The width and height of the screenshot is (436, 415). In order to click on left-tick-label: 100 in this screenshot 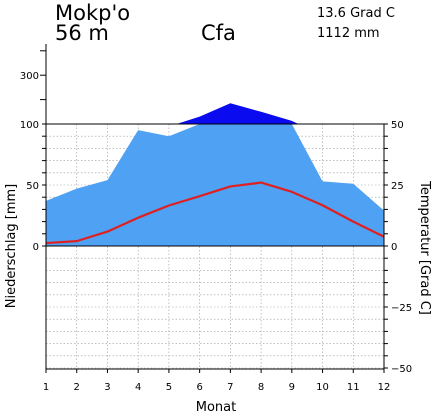, I will do `click(29, 125)`.